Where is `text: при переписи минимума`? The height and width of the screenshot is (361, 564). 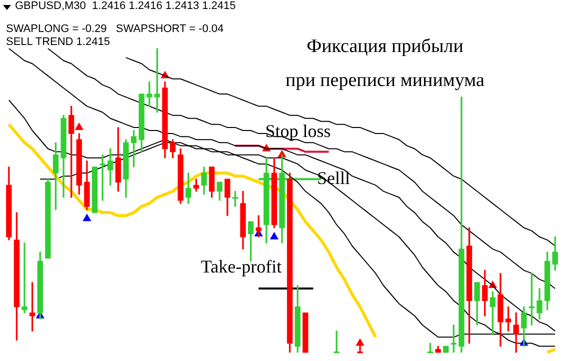
text: при переписи минимума is located at coordinates (385, 81).